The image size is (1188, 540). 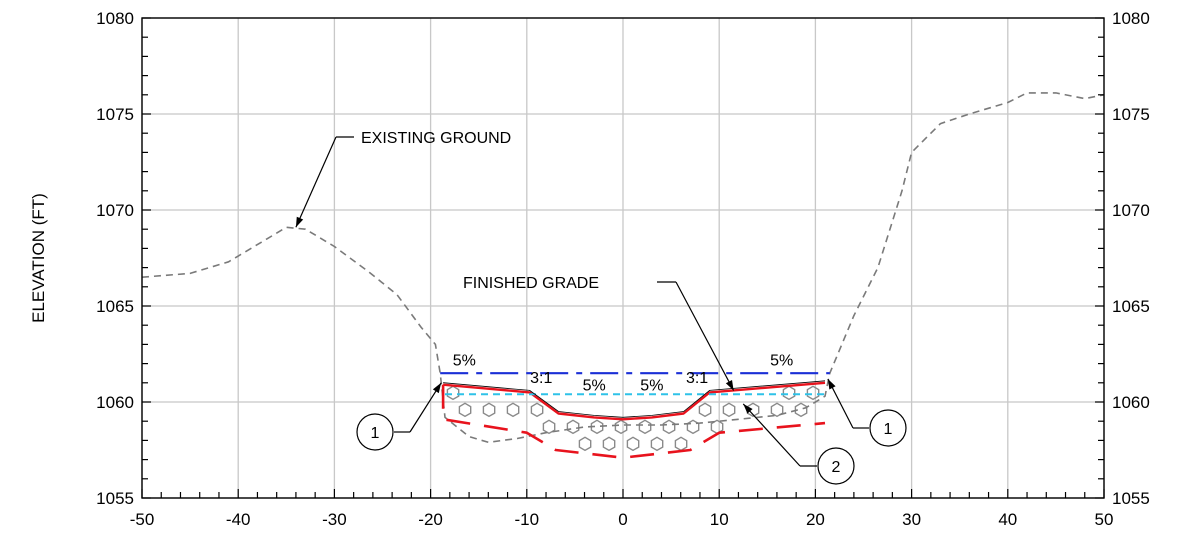 I want to click on x-tick-label: 0, so click(x=622, y=519).